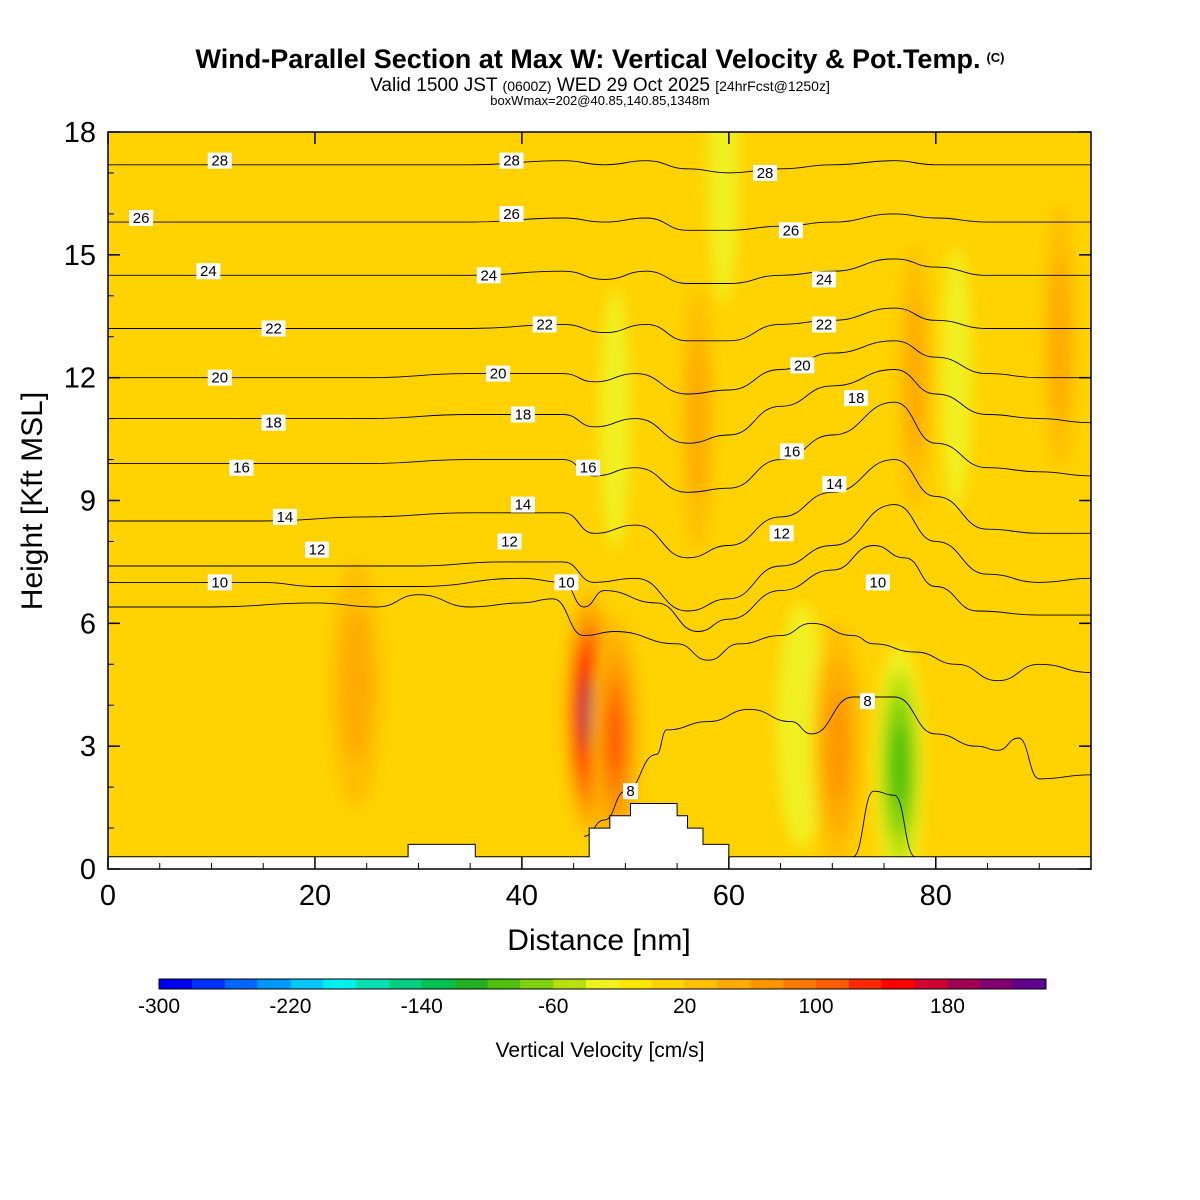 This screenshot has height=1200, width=1200. I want to click on contour-label-text: 14, so click(285, 517).